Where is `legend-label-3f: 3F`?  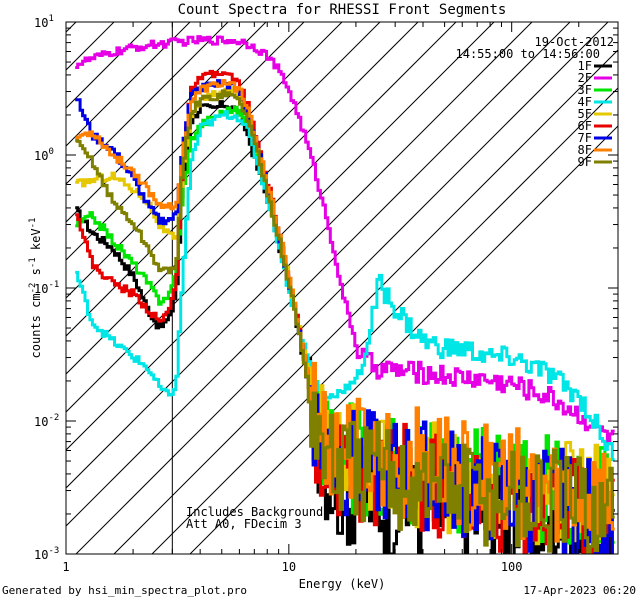 legend-label-3f: 3F is located at coordinates (585, 90).